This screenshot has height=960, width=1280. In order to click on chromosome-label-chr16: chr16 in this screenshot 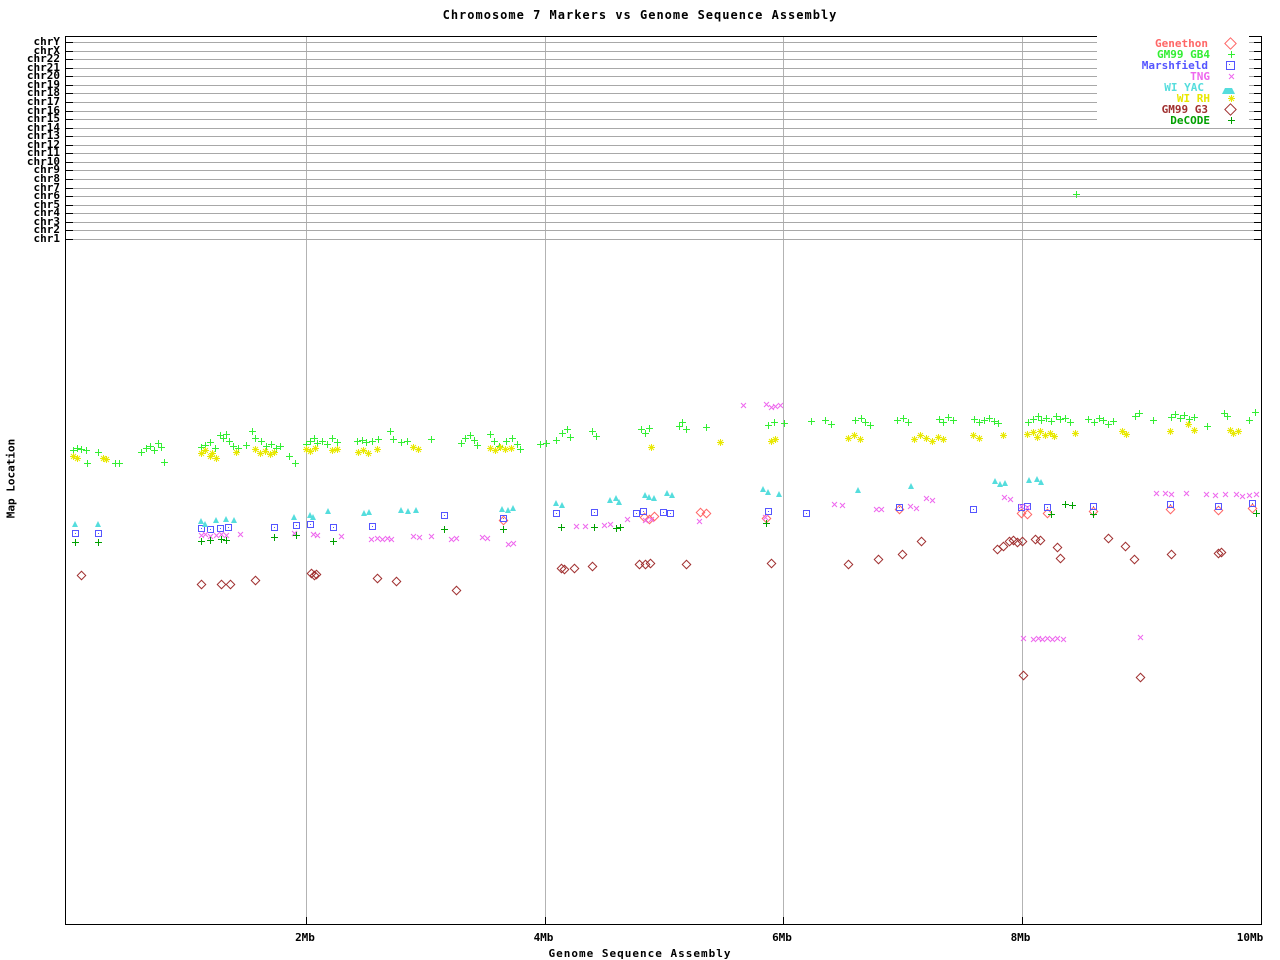, I will do `click(43, 110)`.